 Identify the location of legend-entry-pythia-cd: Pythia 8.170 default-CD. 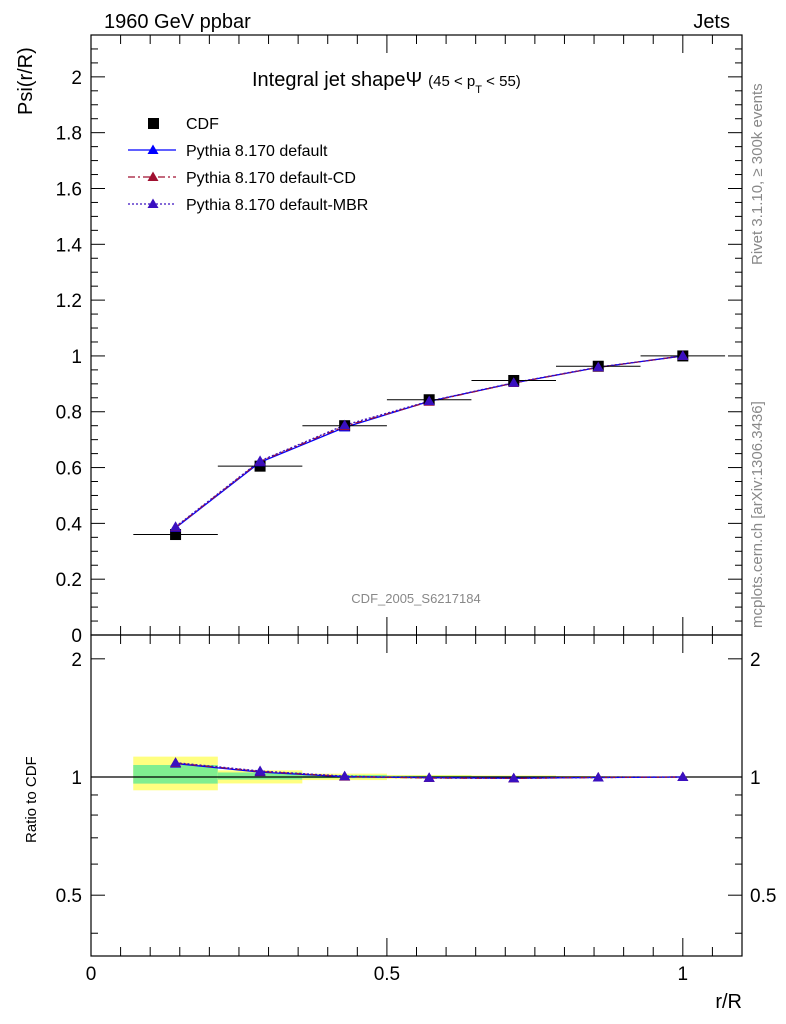
(242, 178).